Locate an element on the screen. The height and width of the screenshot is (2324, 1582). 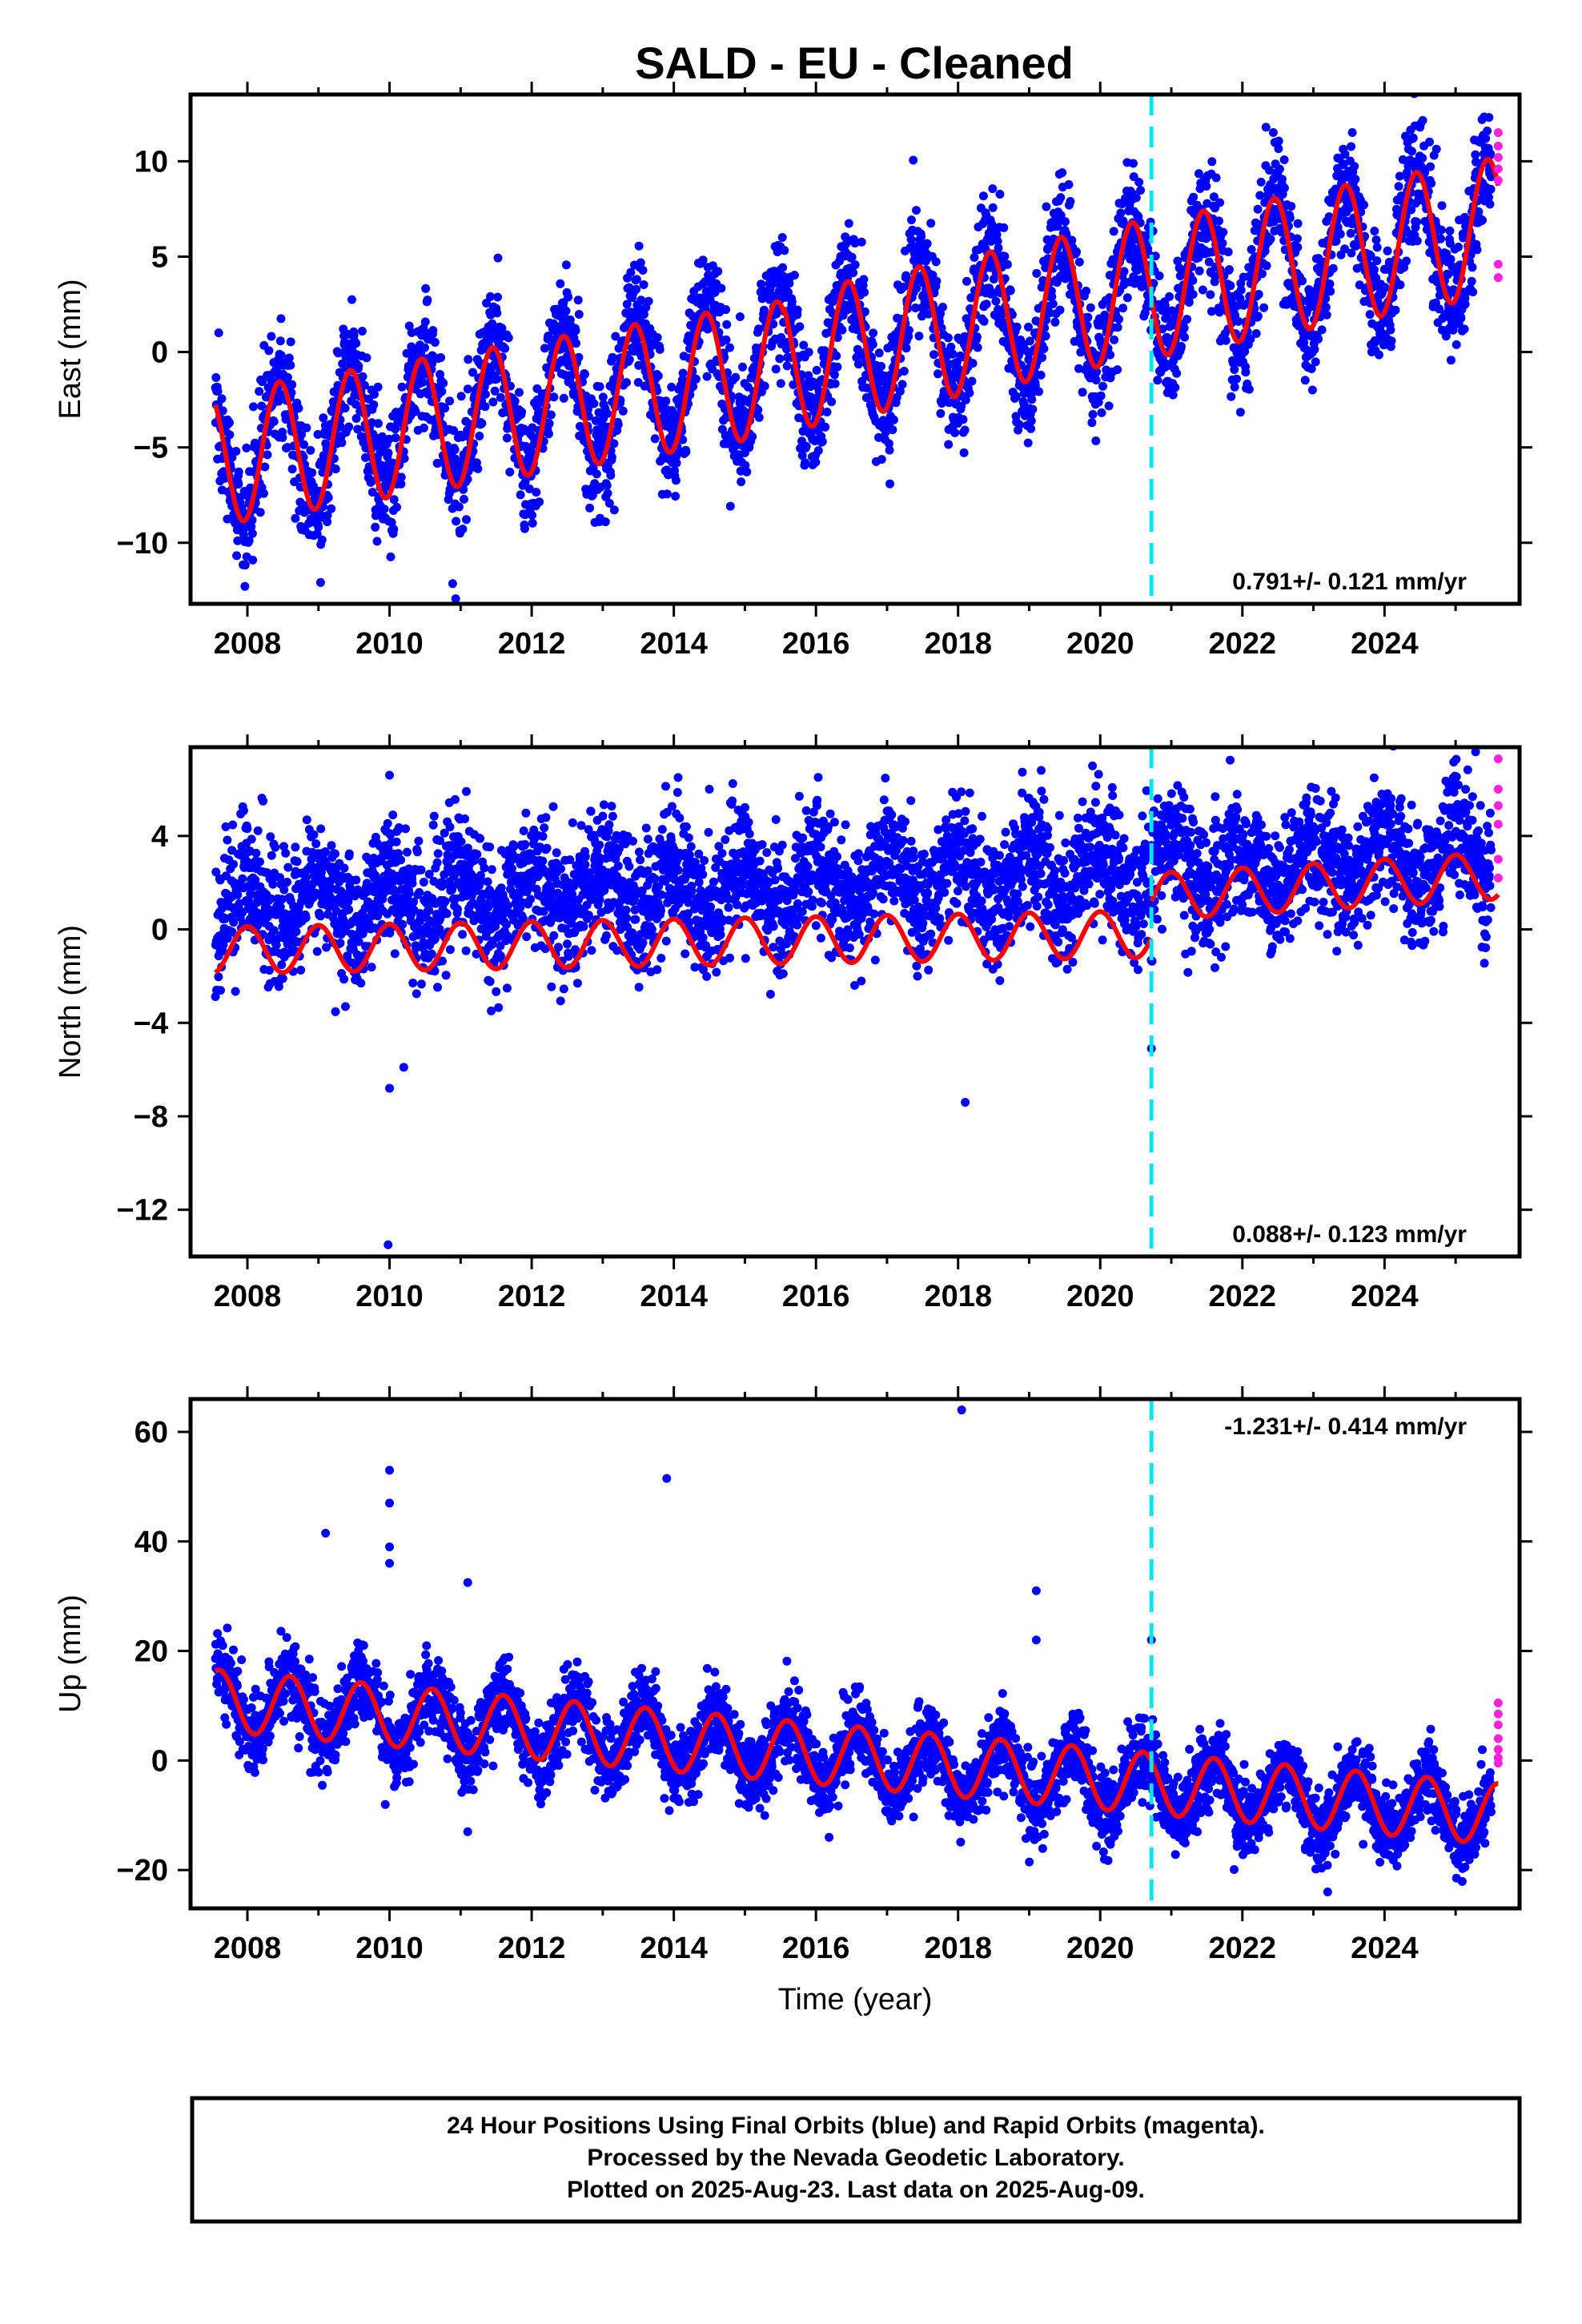
x-tick-label: 2020 is located at coordinates (1100, 644).